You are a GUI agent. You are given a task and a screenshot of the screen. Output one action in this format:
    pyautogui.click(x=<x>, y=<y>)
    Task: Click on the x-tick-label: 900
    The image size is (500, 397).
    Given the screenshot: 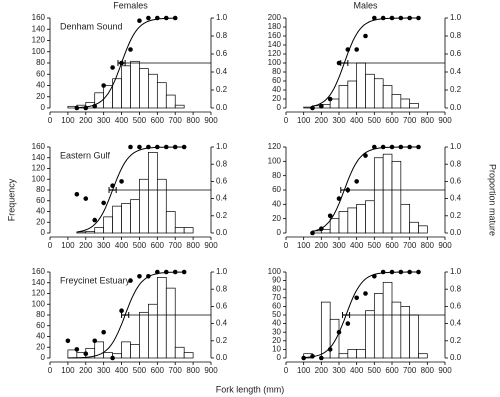 What is the action you would take?
    pyautogui.click(x=445, y=245)
    